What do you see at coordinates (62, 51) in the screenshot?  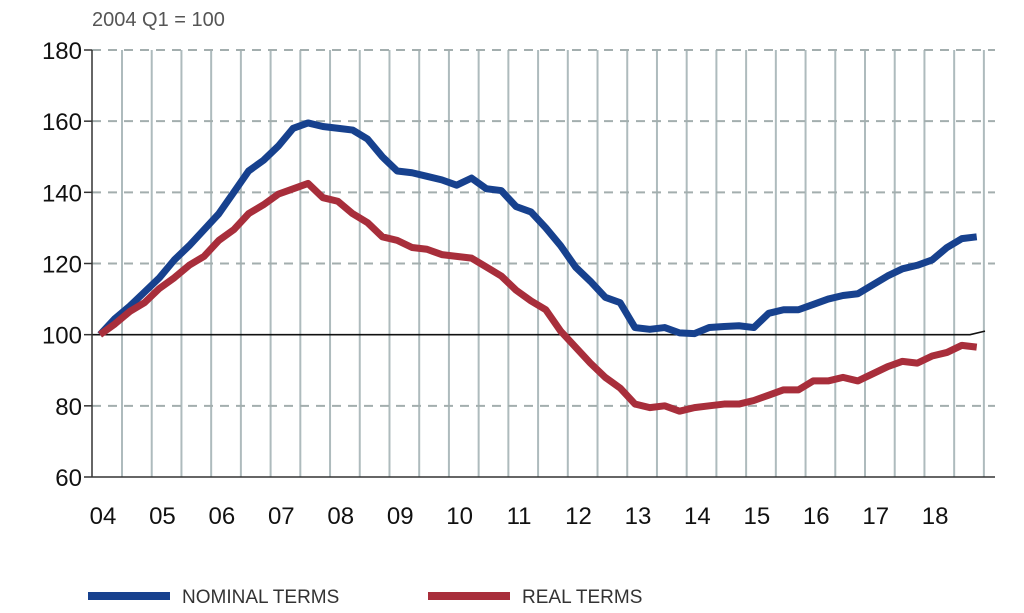 I see `y-tick-label: 180` at bounding box center [62, 51].